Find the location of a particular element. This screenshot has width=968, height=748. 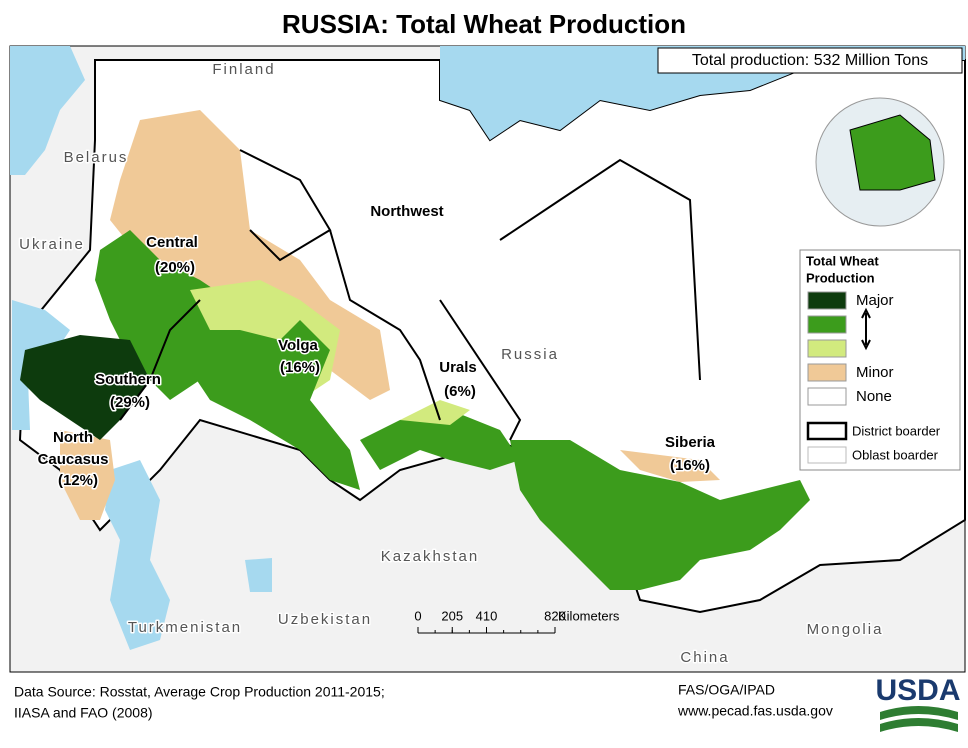

baltic-sea is located at coordinates (47, 110).